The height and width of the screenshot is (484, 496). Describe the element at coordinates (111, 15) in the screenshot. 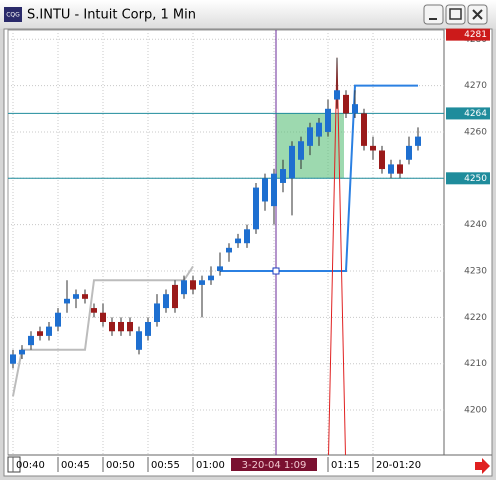

I see `window-title: S.INTU - Intuit Corp, 1 Min` at that location.